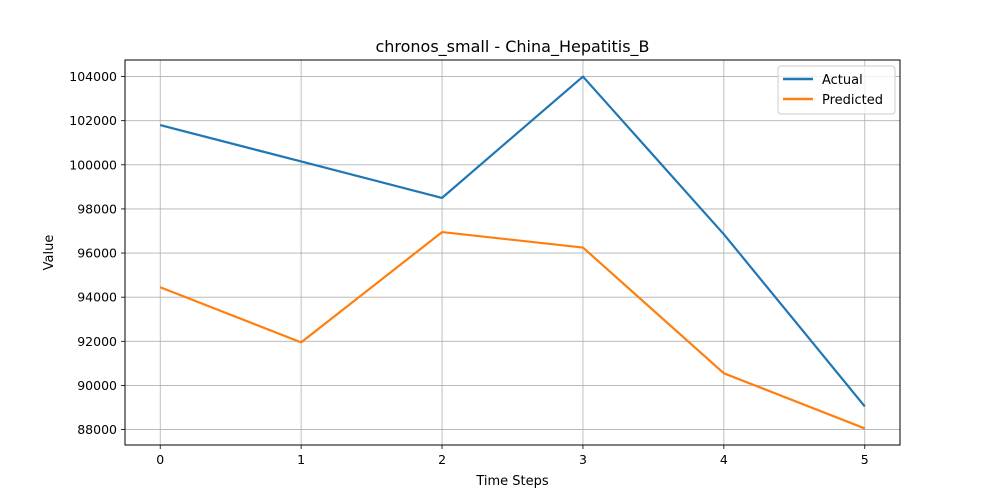  What do you see at coordinates (583, 459) in the screenshot?
I see `x-tick-label: 3` at bounding box center [583, 459].